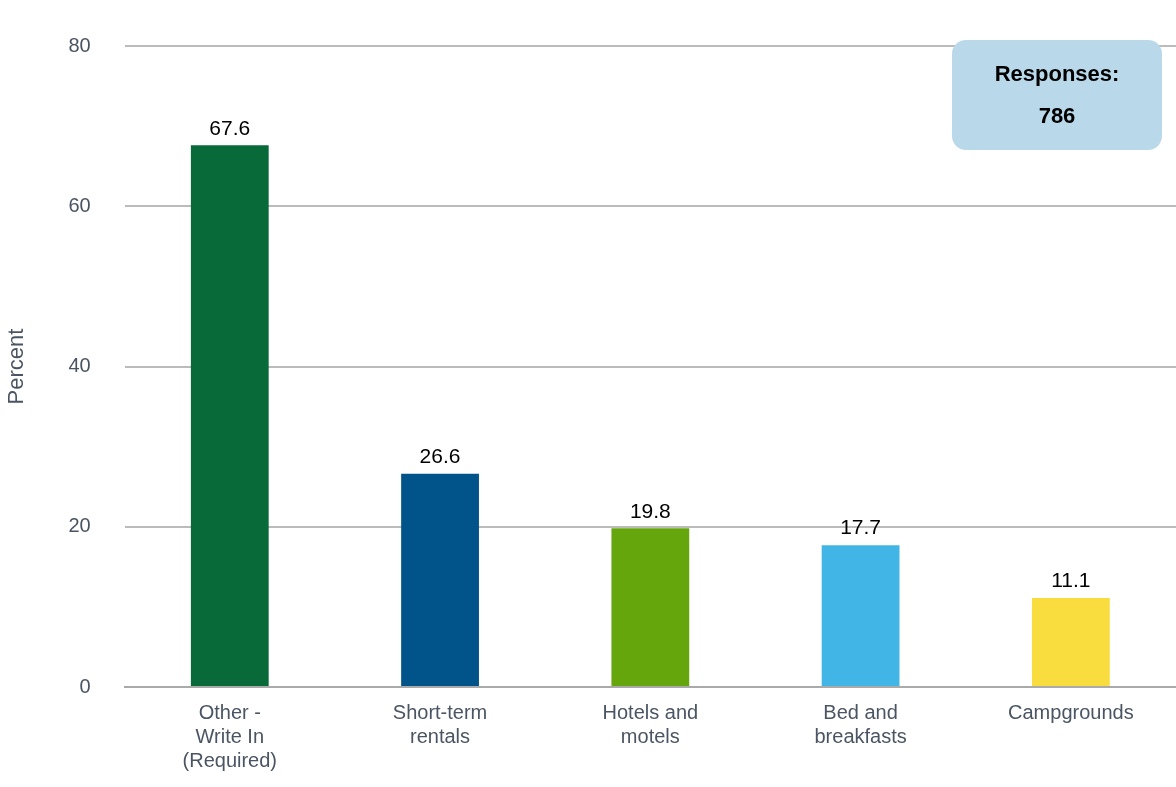  What do you see at coordinates (860, 723) in the screenshot?
I see `x-tick-label: Bed and breakfasts` at bounding box center [860, 723].